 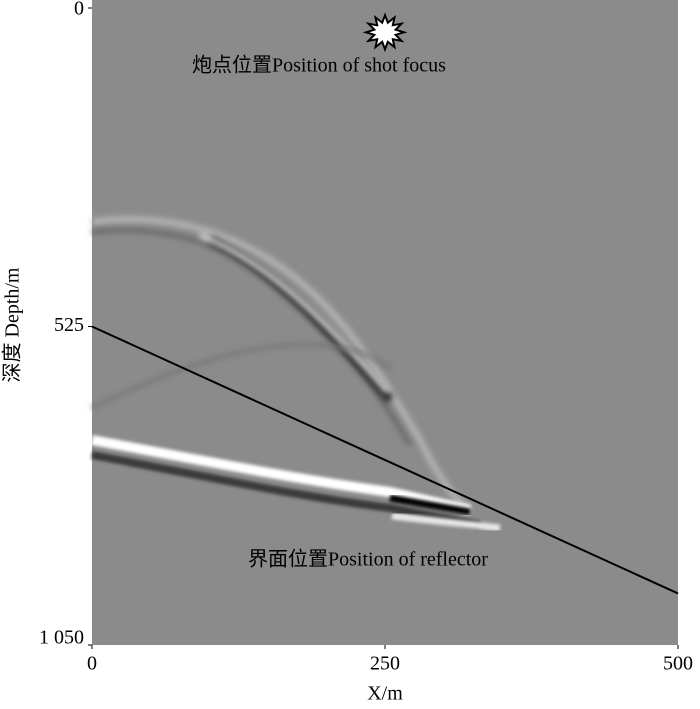 What do you see at coordinates (319, 65) in the screenshot?
I see `shot-label: 炮点位置Position of shot focus` at bounding box center [319, 65].